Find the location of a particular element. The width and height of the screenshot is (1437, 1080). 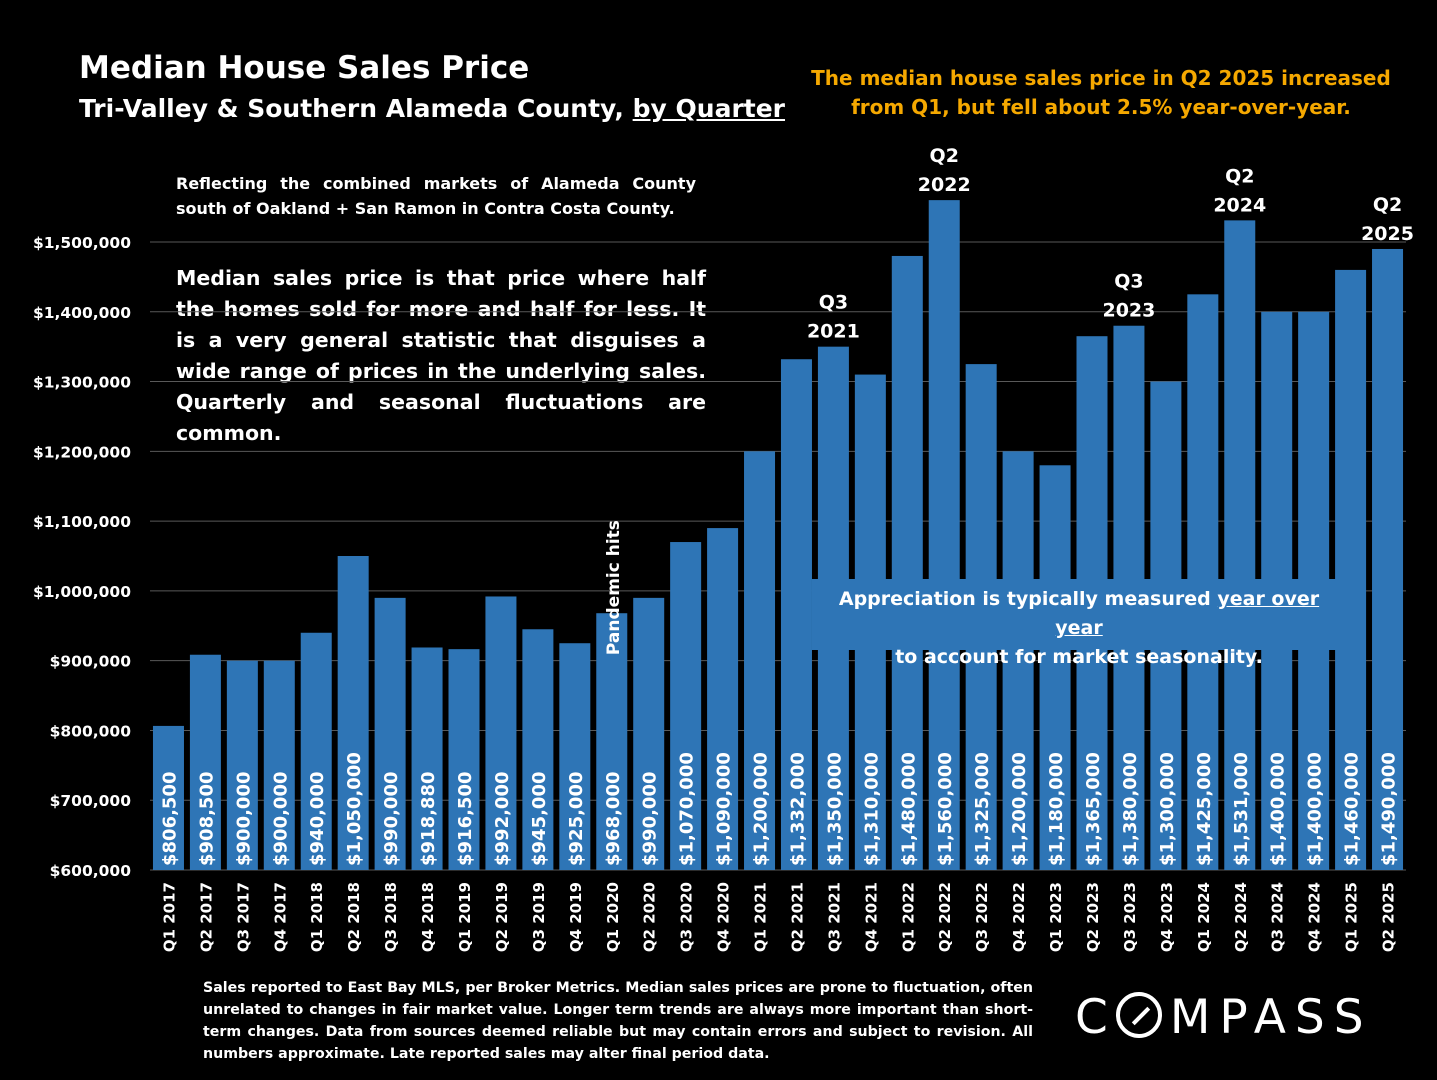

bar-value-label: $1,350,000 is located at coordinates (834, 809).